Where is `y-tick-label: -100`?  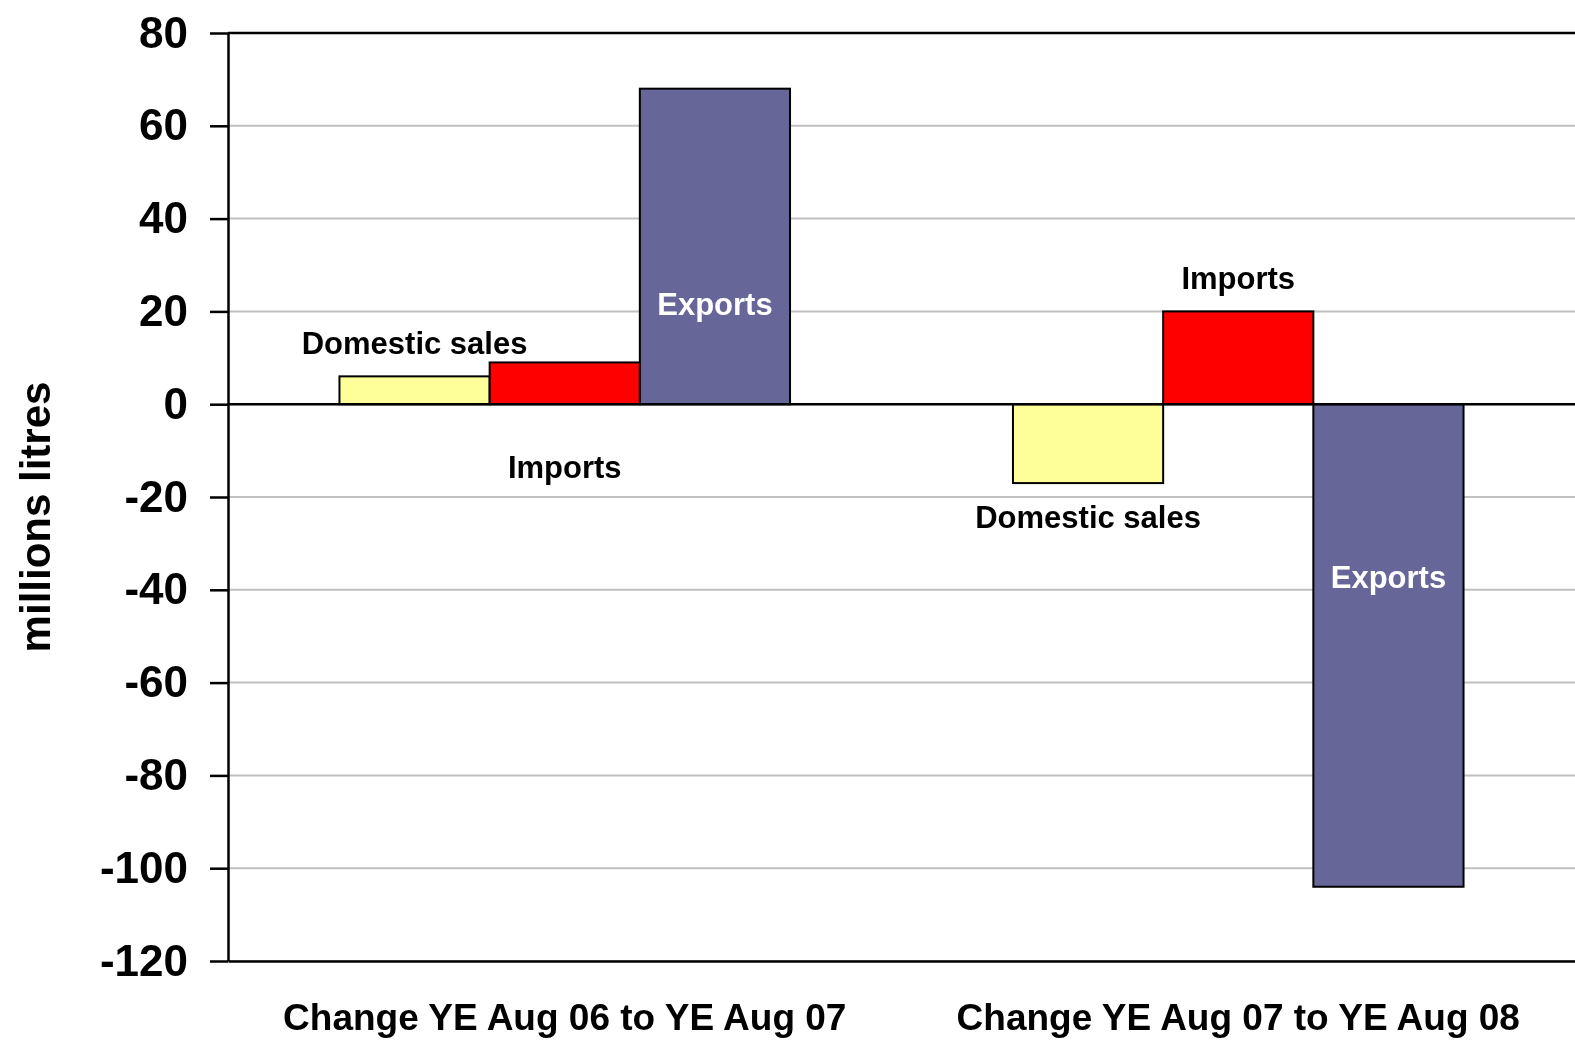 y-tick-label: -100 is located at coordinates (143, 867).